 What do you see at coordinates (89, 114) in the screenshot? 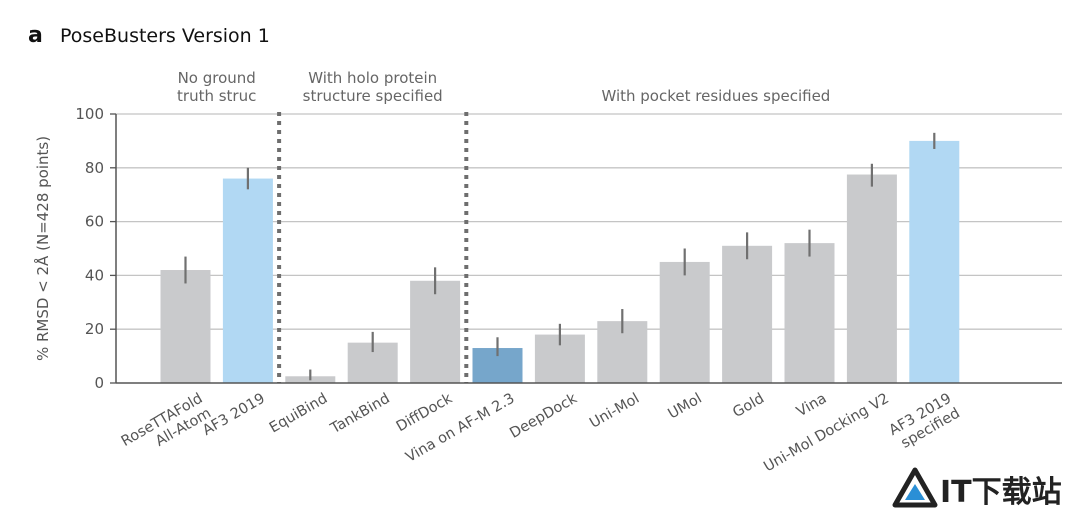
I see `y-tick-label: 100` at bounding box center [89, 114].